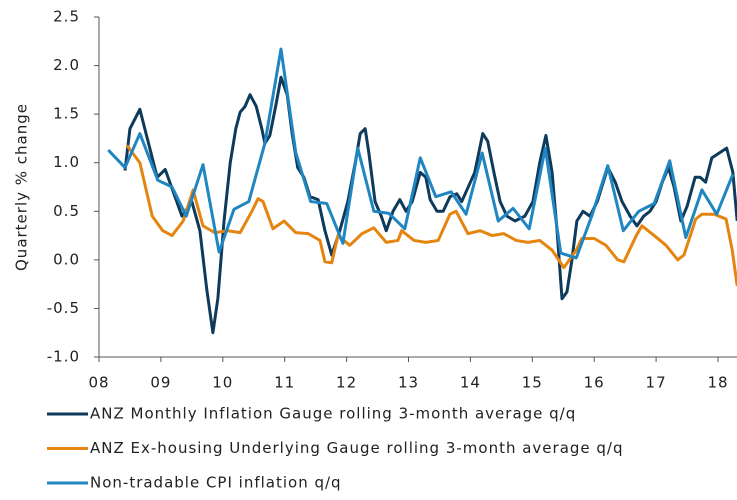 Image resolution: width=737 pixels, height=500 pixels. I want to click on x-tick-label: 16, so click(594, 383).